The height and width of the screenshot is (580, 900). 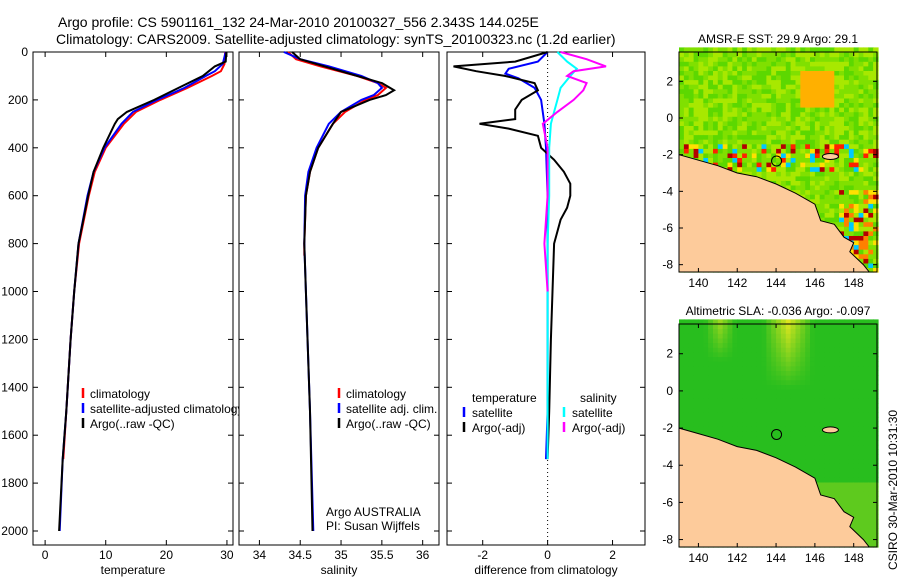 What do you see at coordinates (512, 255) in the screenshot?
I see `series-line-temperature-argo-adj-` at bounding box center [512, 255].